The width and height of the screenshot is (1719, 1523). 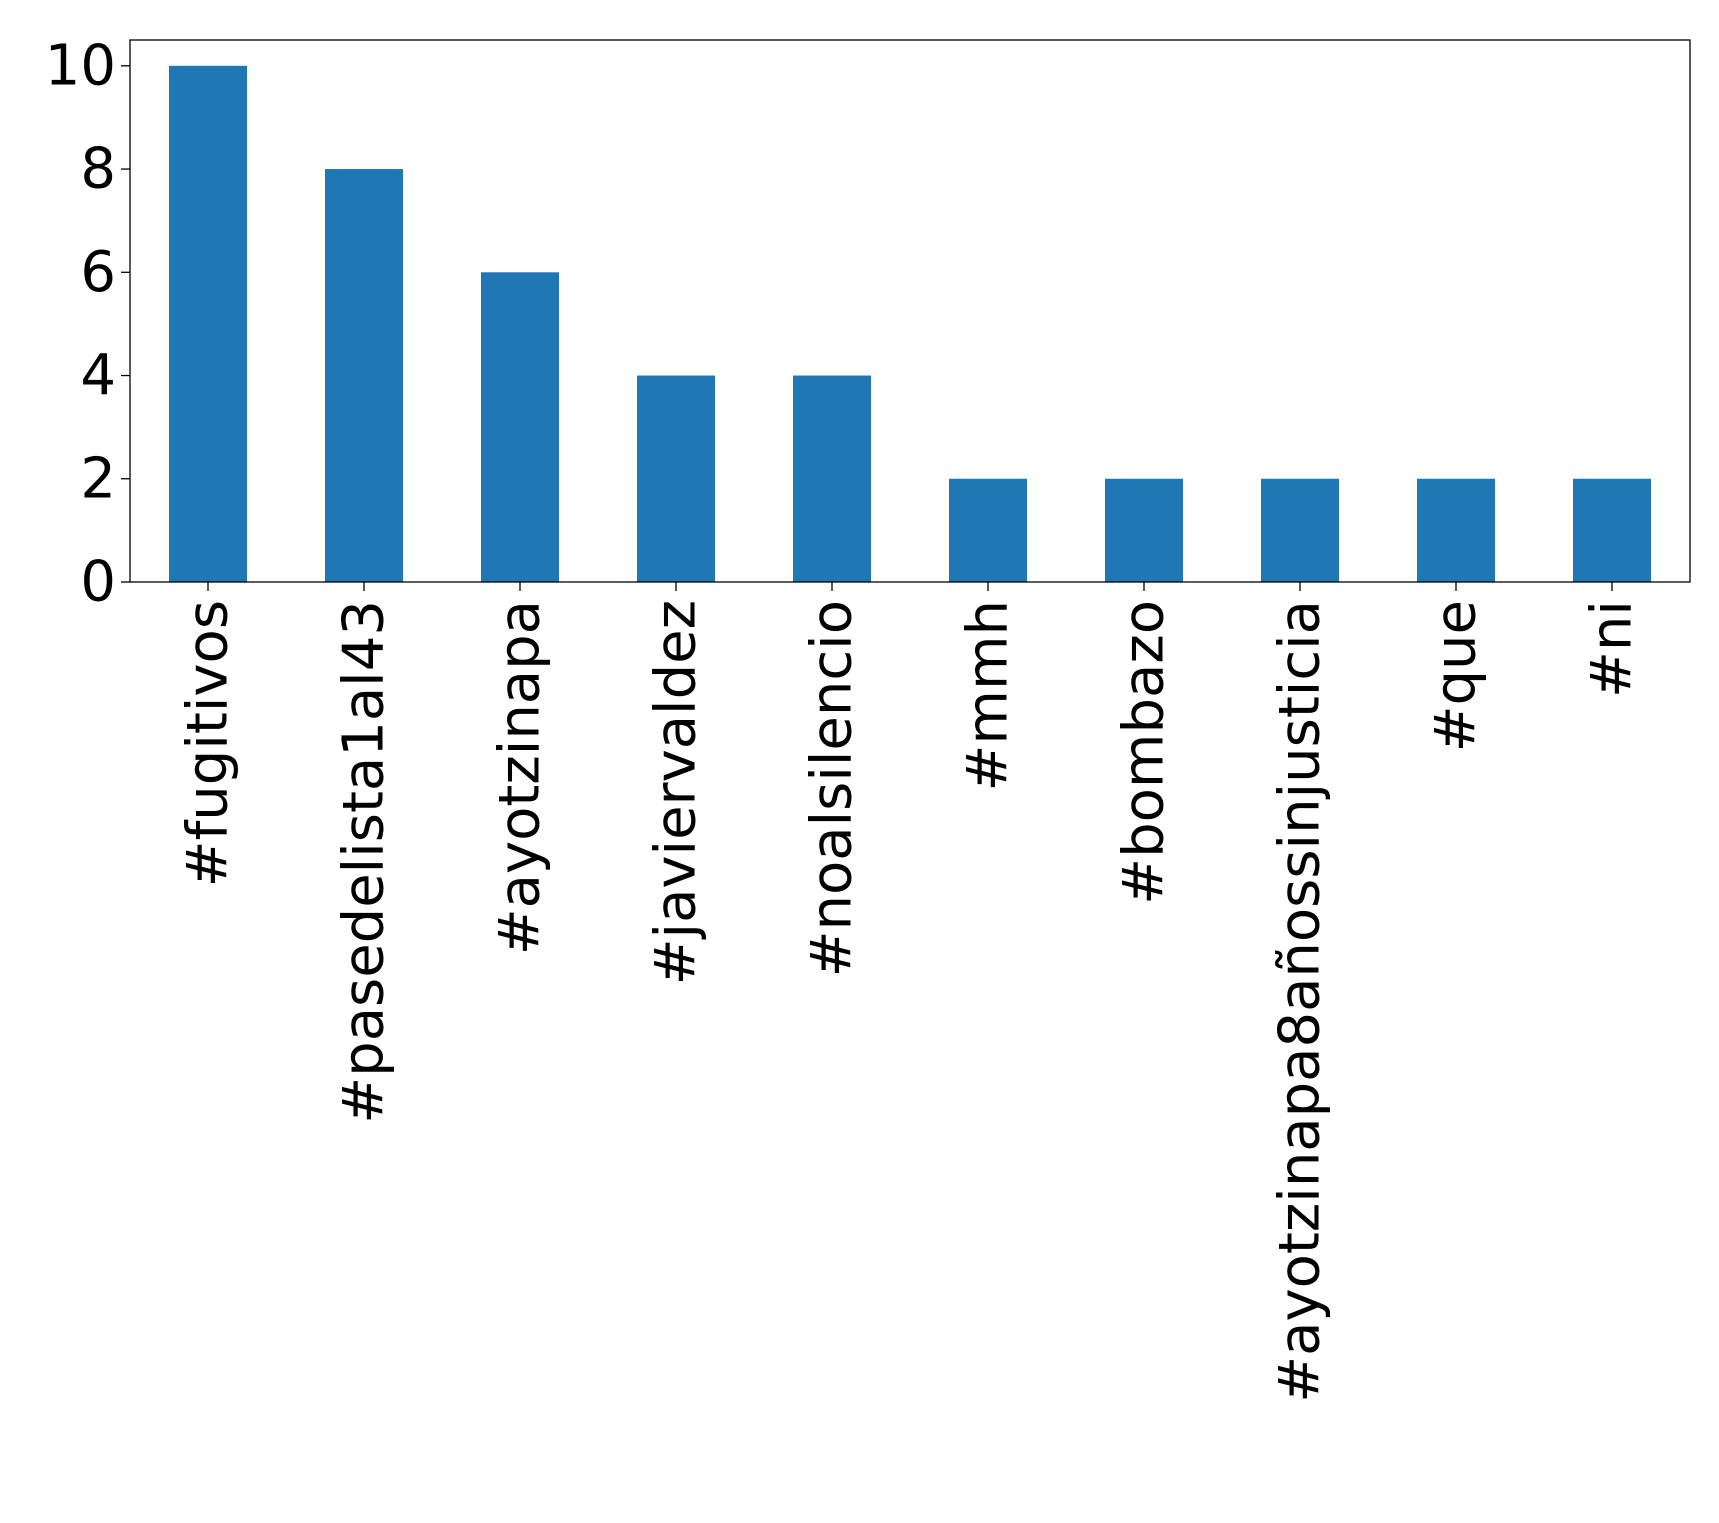 I want to click on x-tick-label-2: #ayotzinapa, so click(x=520, y=777).